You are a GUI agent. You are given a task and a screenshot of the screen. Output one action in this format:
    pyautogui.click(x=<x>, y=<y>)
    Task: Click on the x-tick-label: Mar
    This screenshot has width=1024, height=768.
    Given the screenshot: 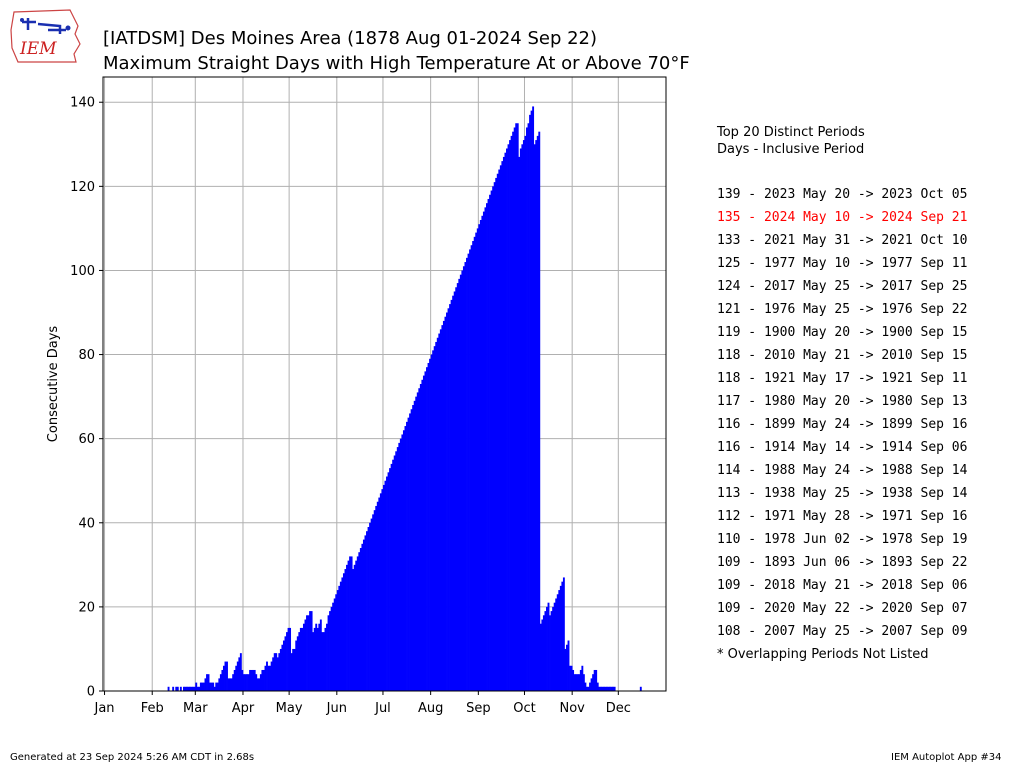 What is the action you would take?
    pyautogui.click(x=195, y=708)
    